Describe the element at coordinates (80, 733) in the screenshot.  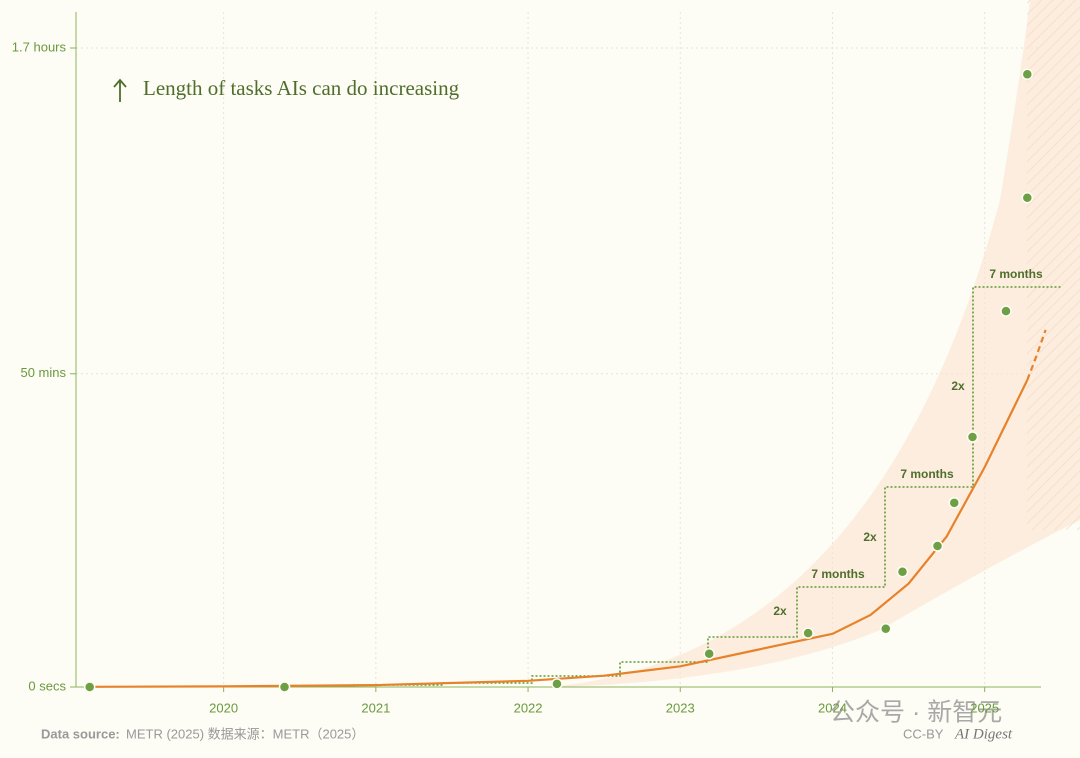
I see `source-label: Data source:` at that location.